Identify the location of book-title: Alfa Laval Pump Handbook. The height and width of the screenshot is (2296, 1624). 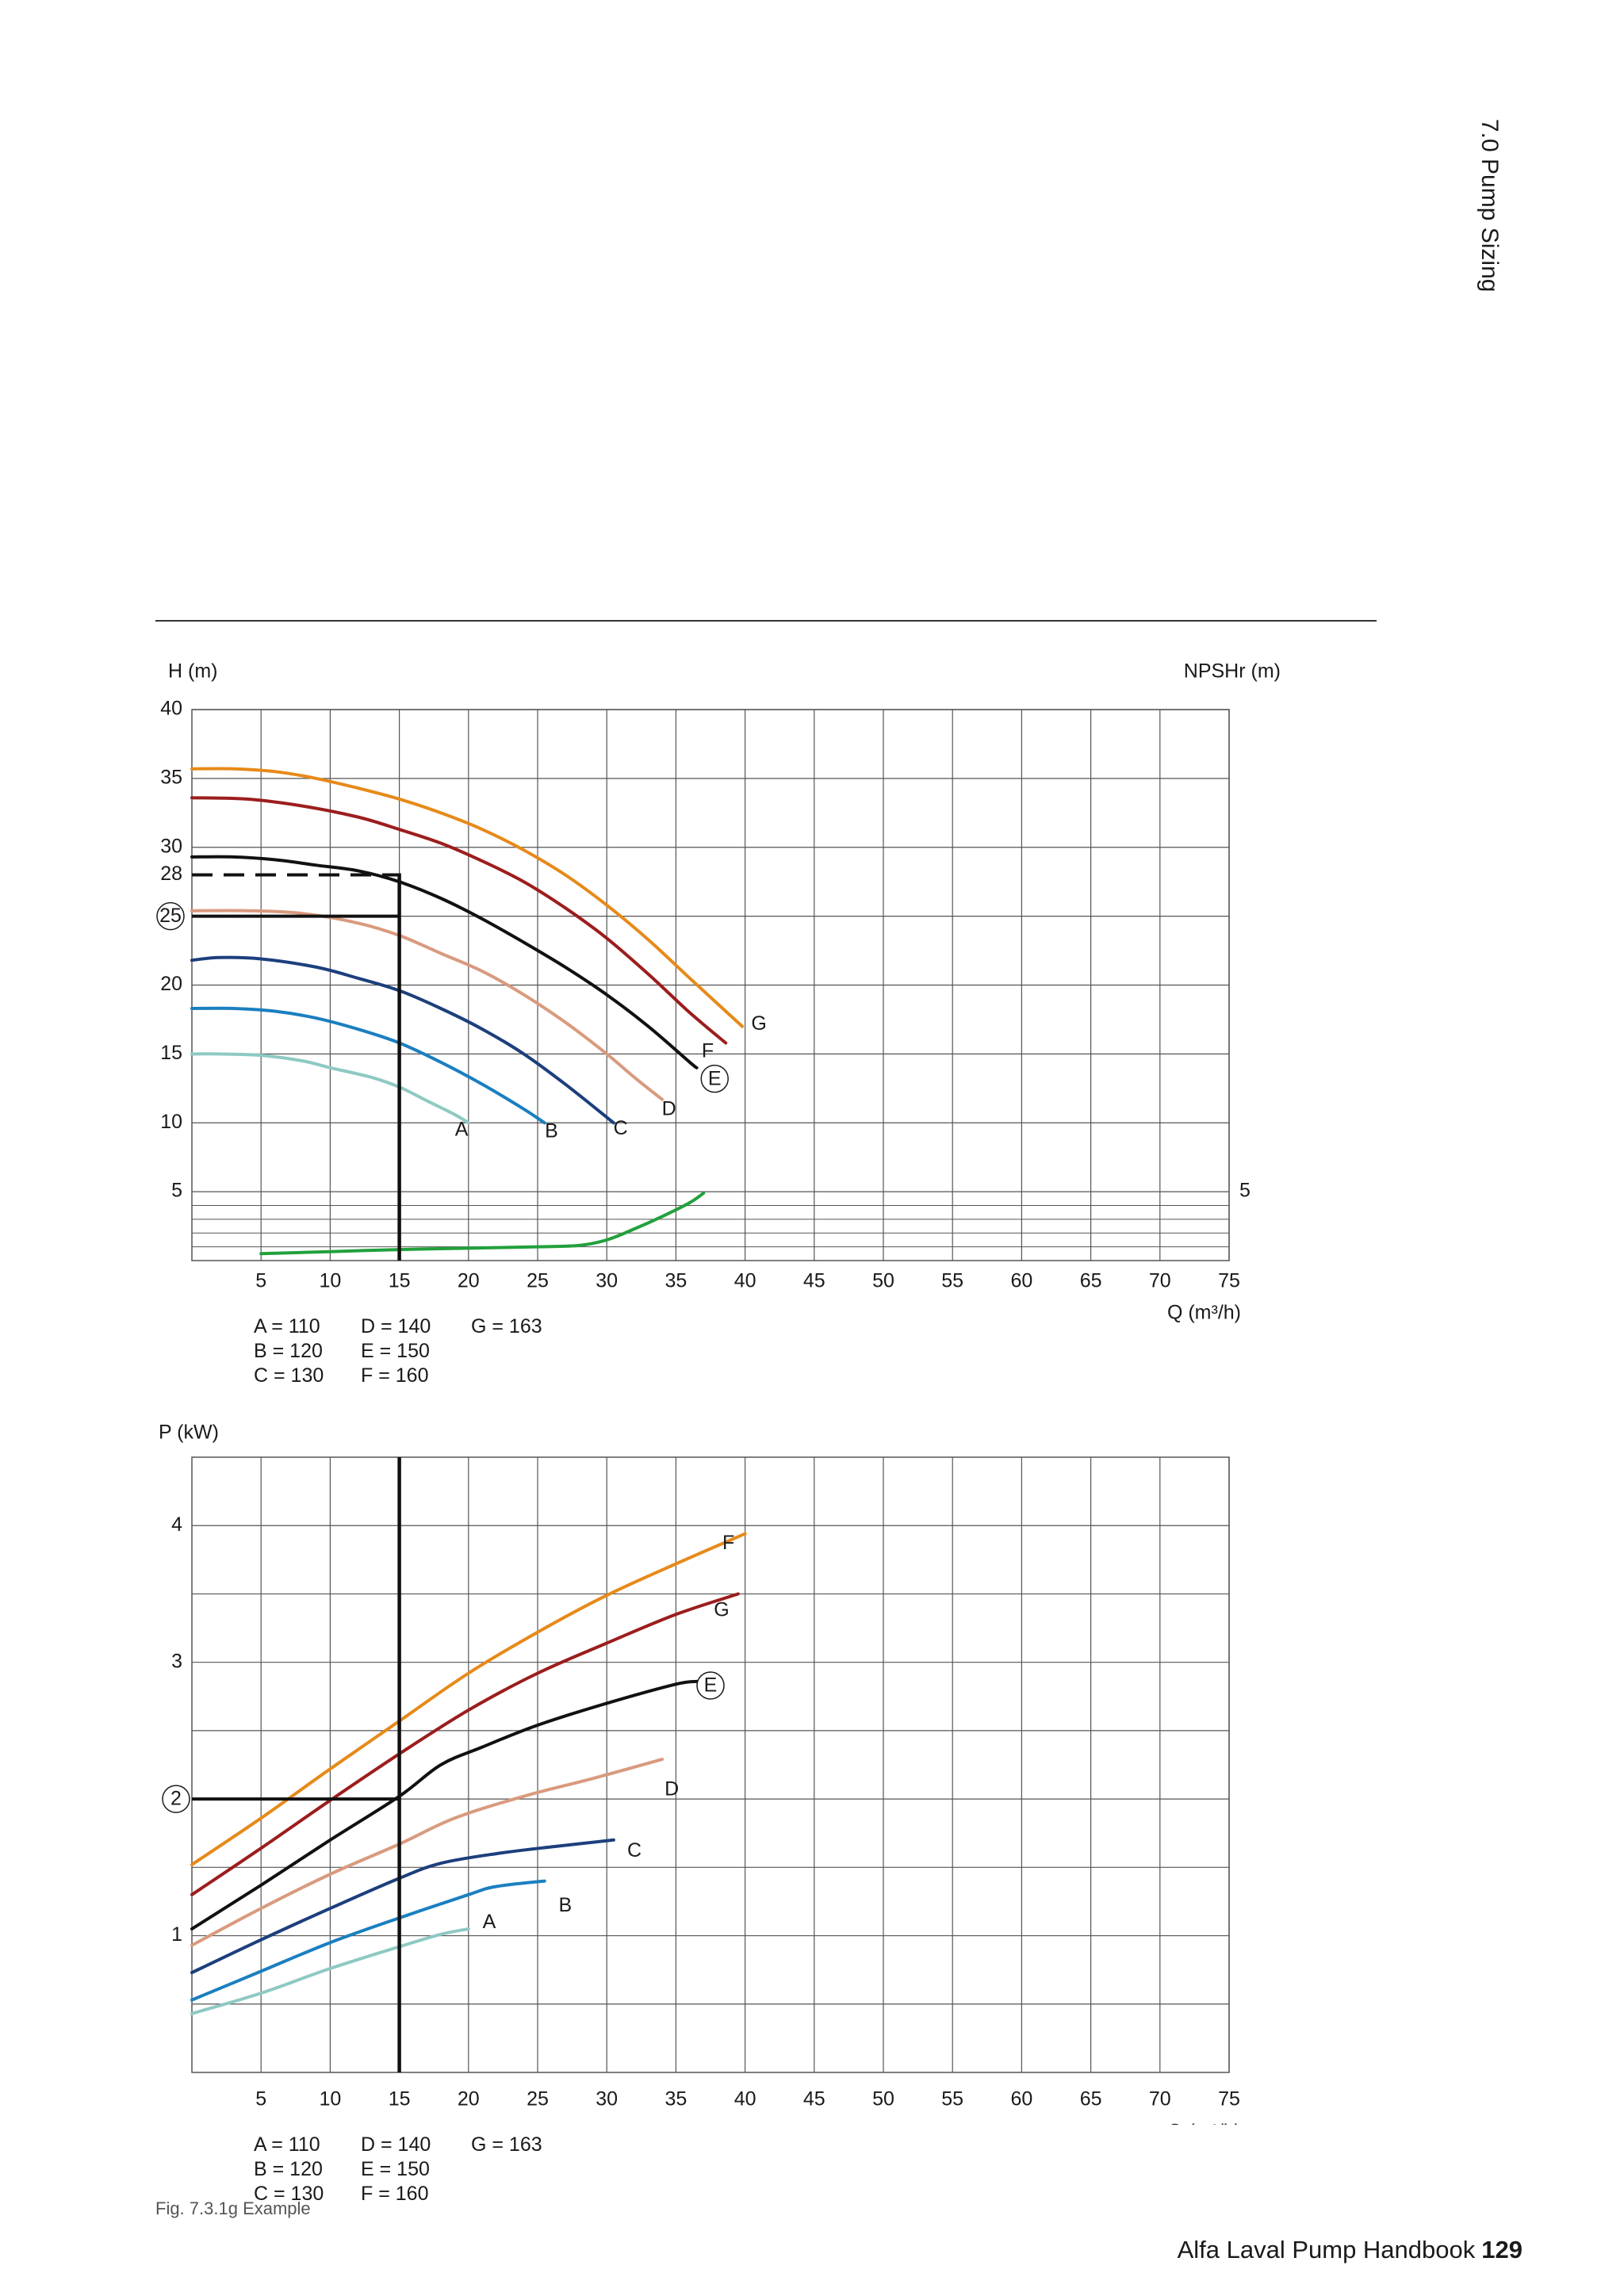
(1326, 2249).